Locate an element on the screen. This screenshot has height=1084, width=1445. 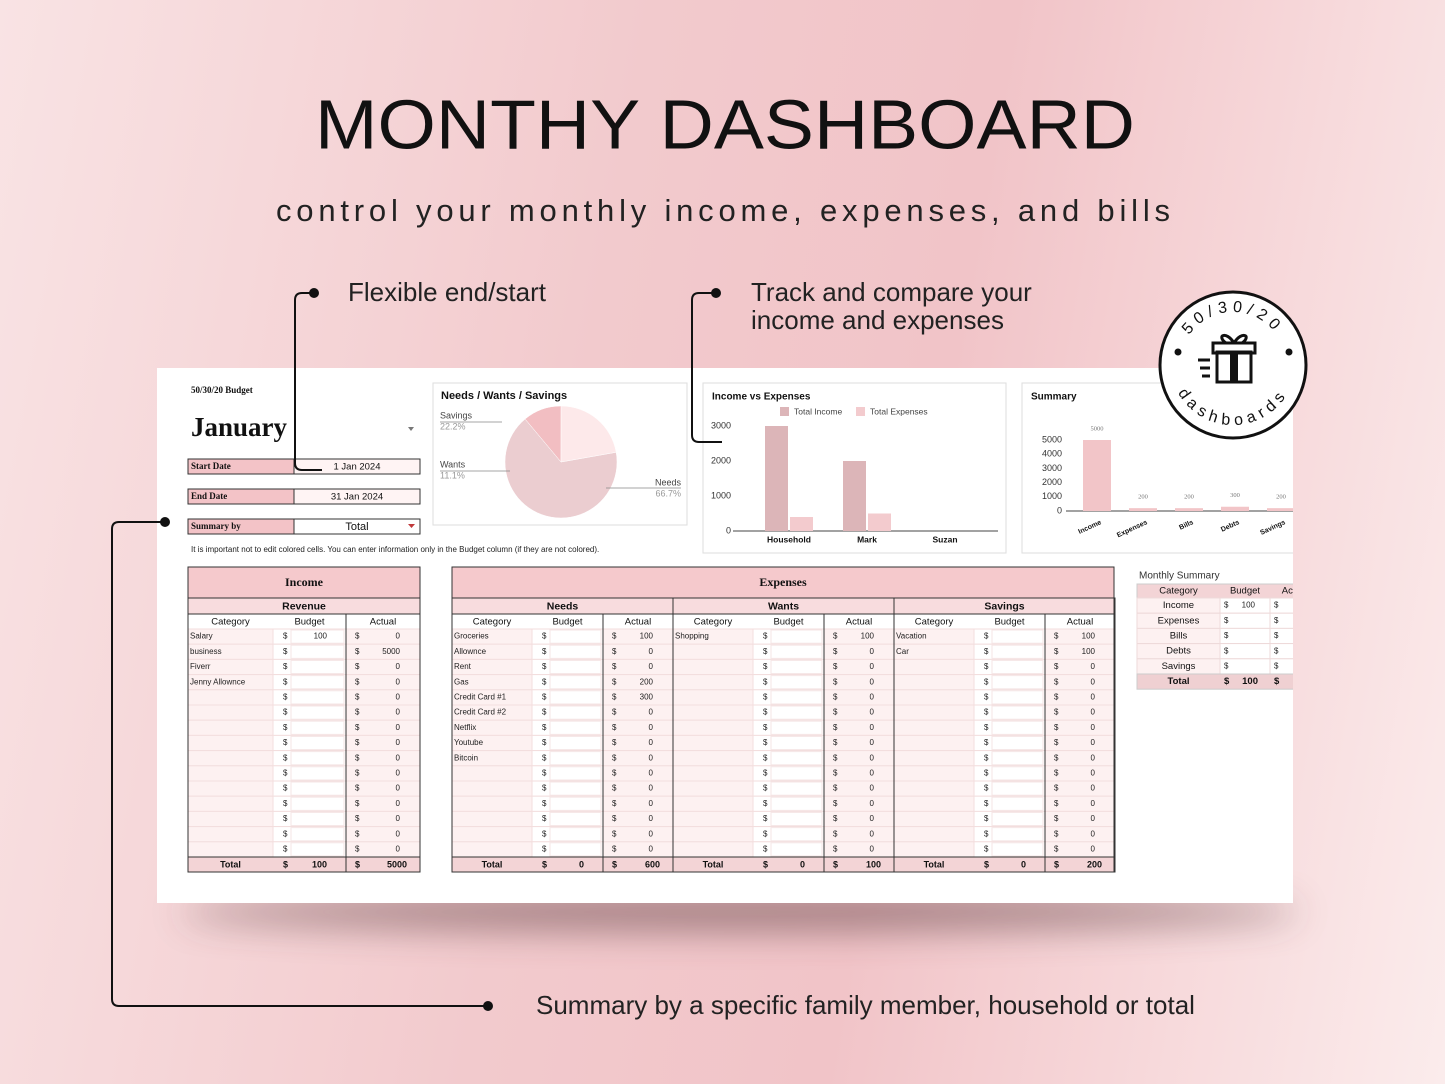
category-name: Allownce is located at coordinates (470, 651).